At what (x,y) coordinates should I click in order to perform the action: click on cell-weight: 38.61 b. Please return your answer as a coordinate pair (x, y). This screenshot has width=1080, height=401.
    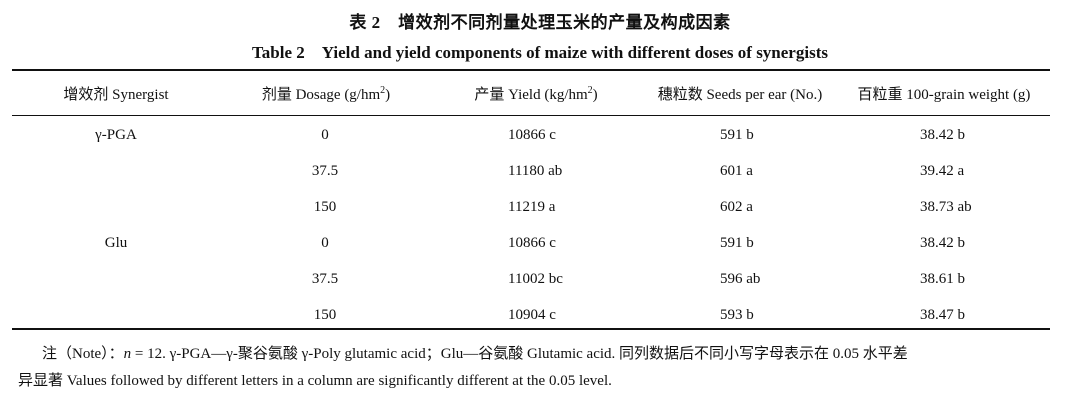
    Looking at the image, I should click on (942, 279).